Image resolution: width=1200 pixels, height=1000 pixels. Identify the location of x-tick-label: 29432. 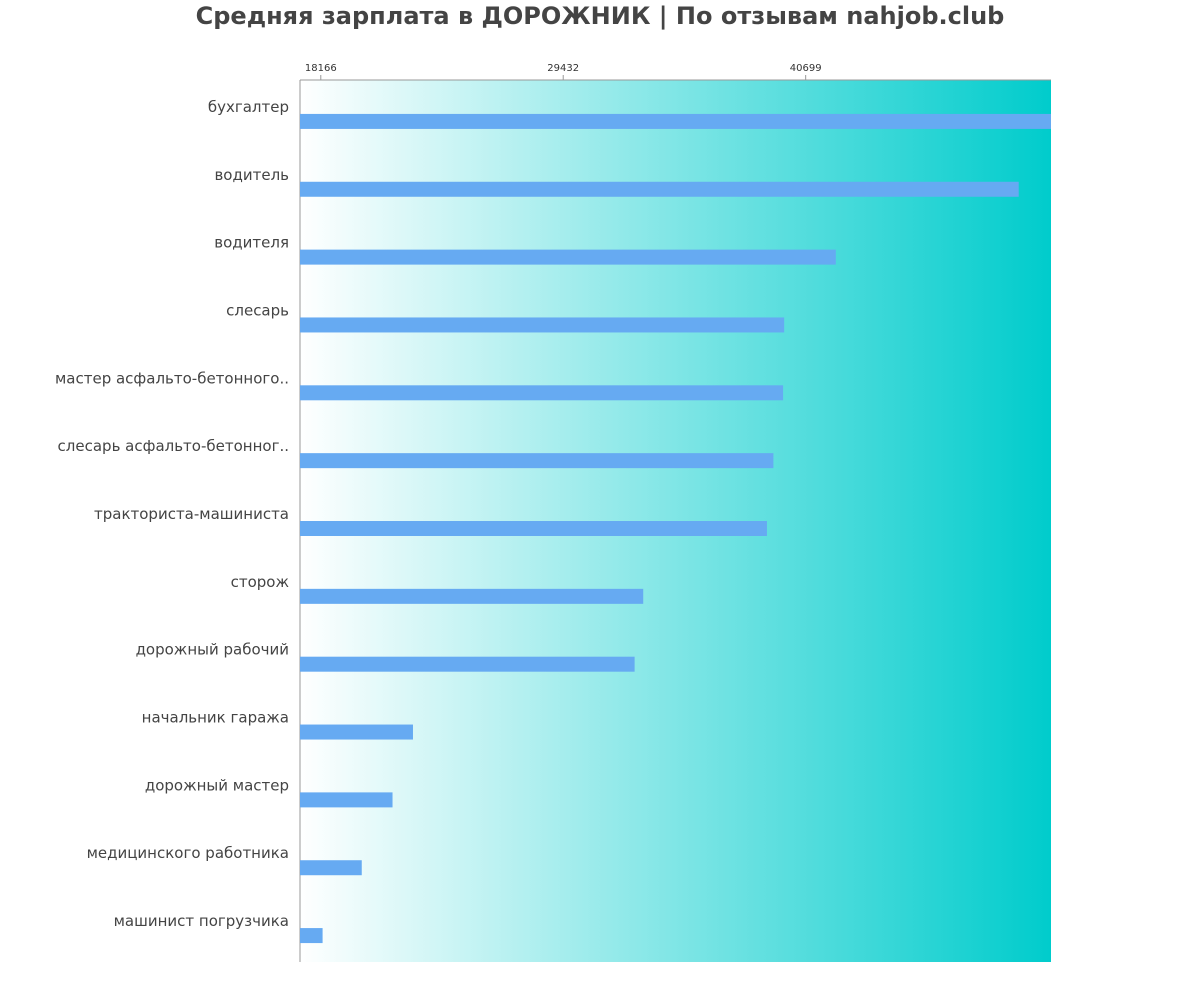
(563, 68).